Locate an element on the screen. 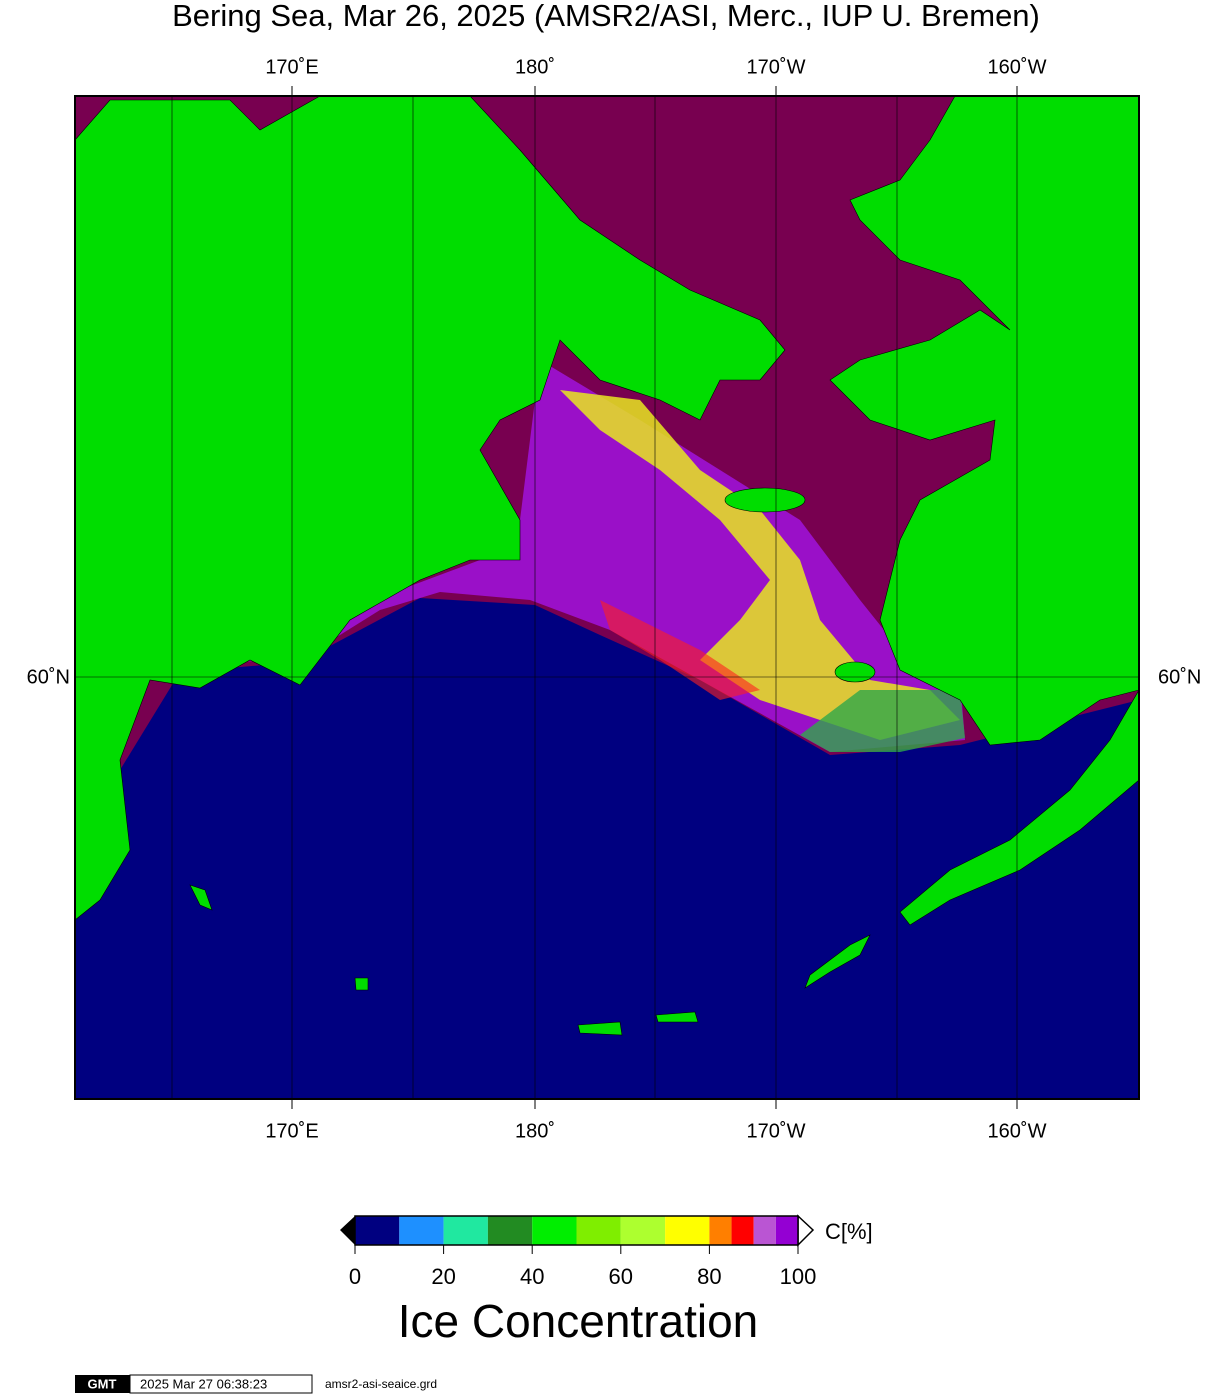 This screenshot has height=1395, width=1213. ice-edge-green is located at coordinates (882, 721).